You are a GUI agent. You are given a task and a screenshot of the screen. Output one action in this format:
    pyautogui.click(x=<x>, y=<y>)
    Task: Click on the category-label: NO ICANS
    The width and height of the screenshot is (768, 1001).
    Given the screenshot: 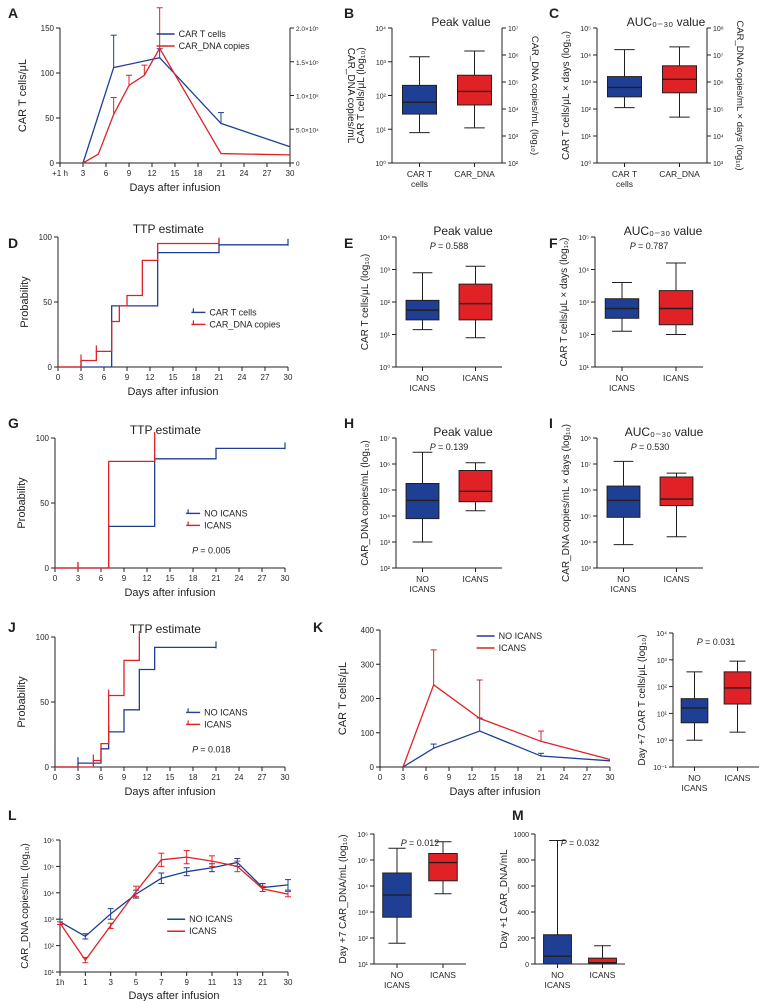 What is the action you would take?
    pyautogui.click(x=397, y=980)
    